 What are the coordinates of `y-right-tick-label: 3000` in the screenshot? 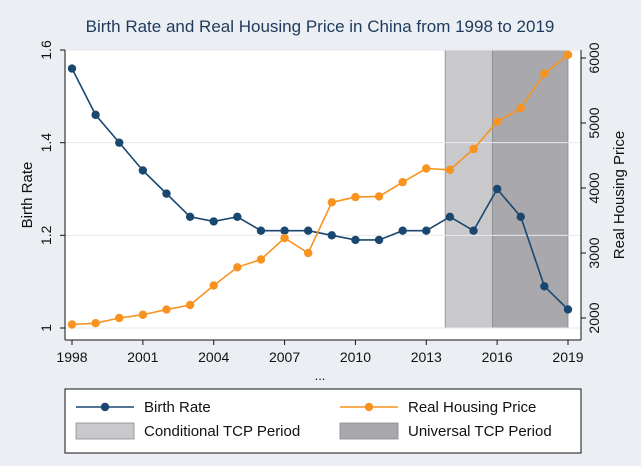 It's located at (594, 252).